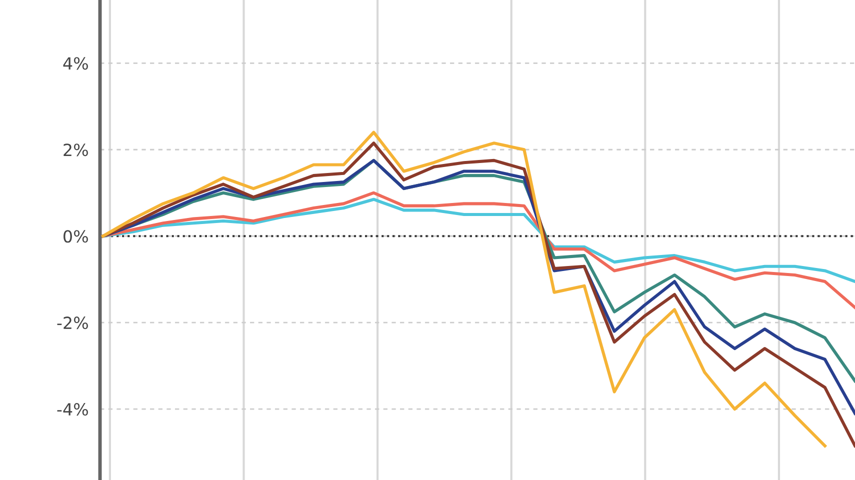  I want to click on y-tick-label: -2%, so click(72, 323).